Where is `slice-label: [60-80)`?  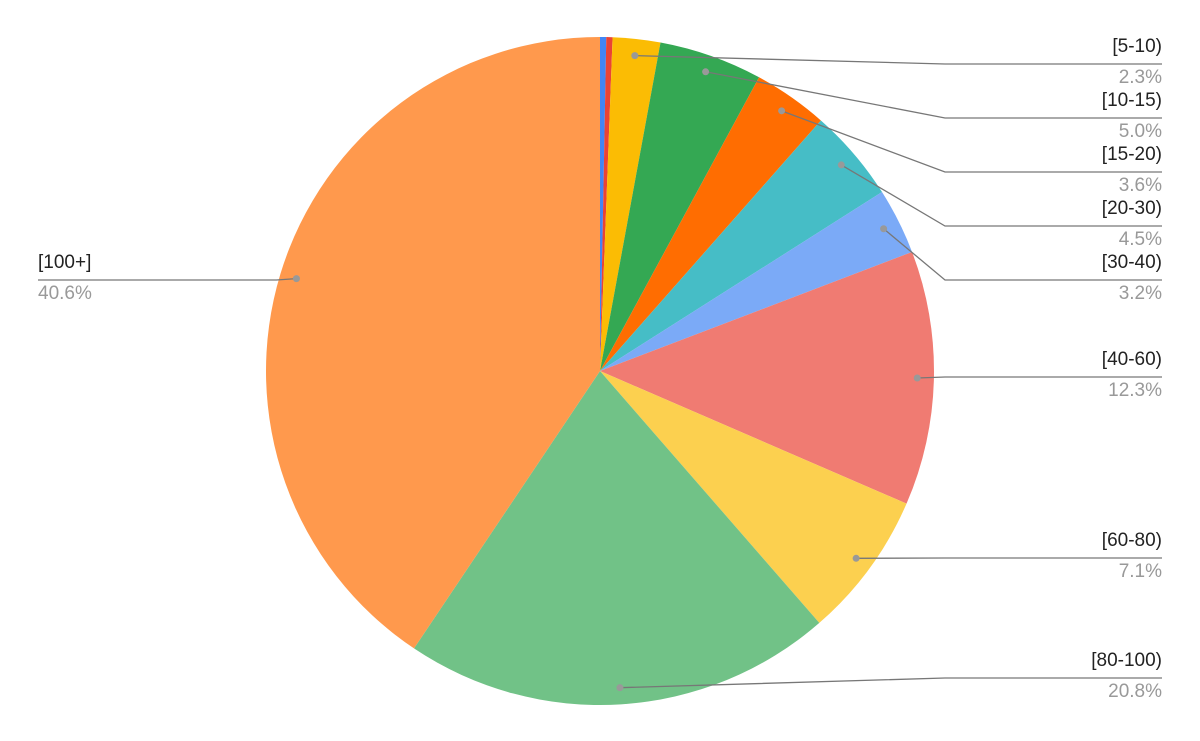
slice-label: [60-80) is located at coordinates (1132, 540).